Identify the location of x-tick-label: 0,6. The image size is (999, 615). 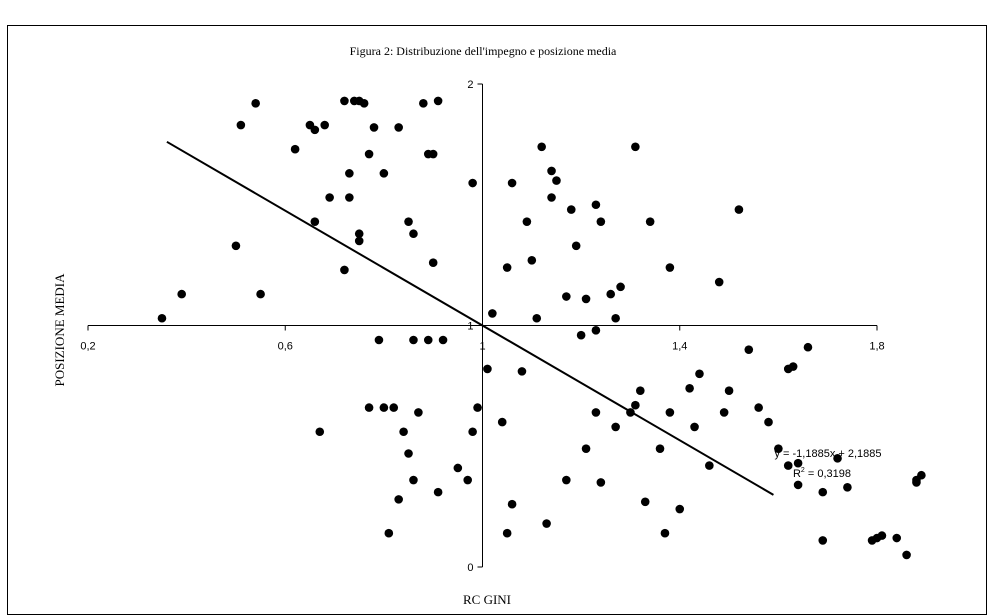
(285, 347).